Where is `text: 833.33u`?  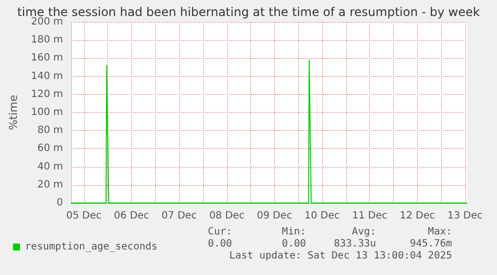 text: 833.33u is located at coordinates (355, 244).